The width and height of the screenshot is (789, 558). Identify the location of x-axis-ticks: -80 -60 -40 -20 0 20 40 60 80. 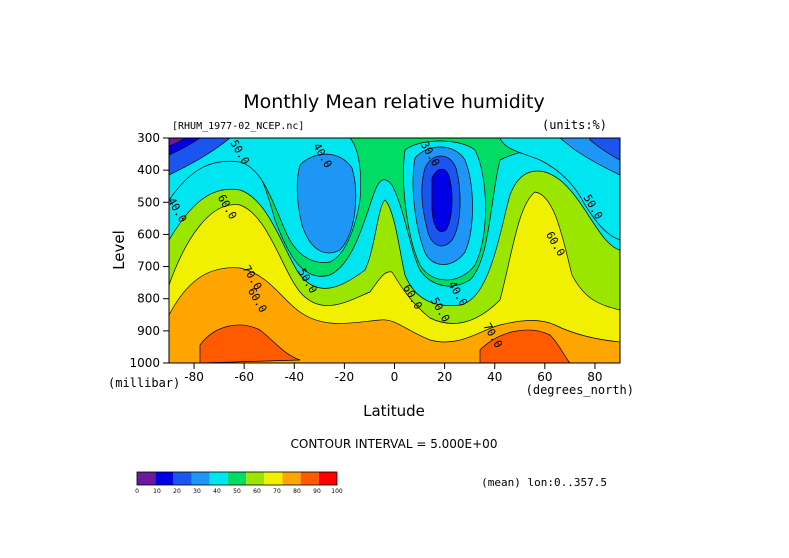
(393, 373).